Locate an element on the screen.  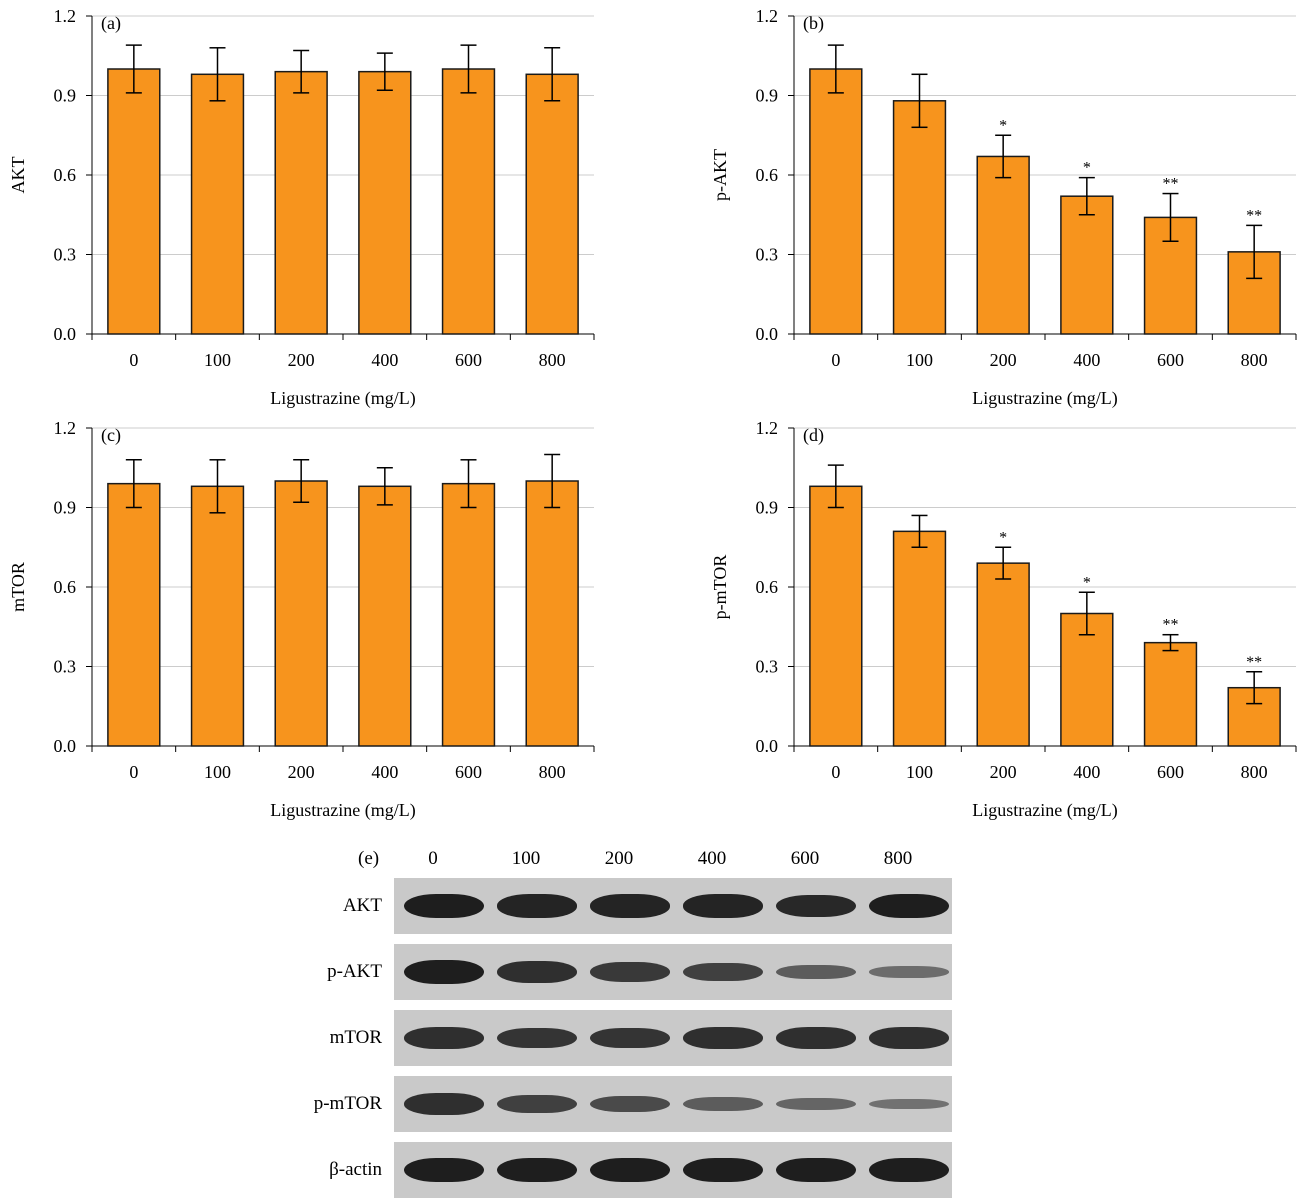
blot-lane-label: 400 is located at coordinates (712, 858).